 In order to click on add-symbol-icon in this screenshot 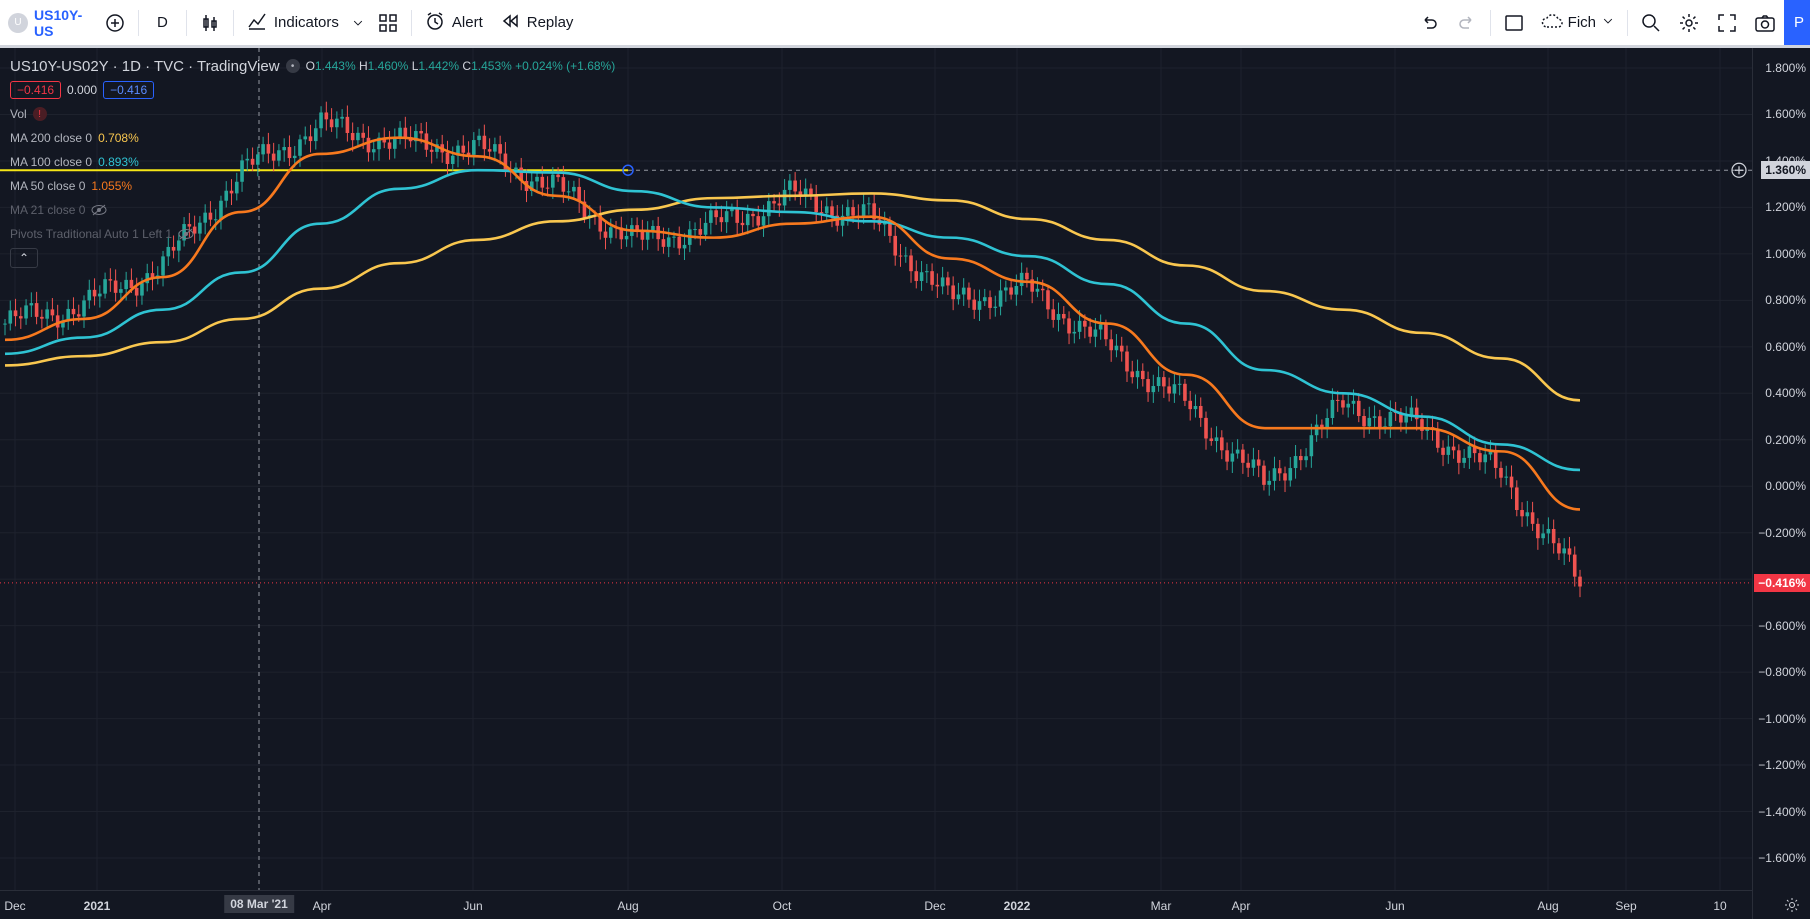, I will do `click(115, 23)`.